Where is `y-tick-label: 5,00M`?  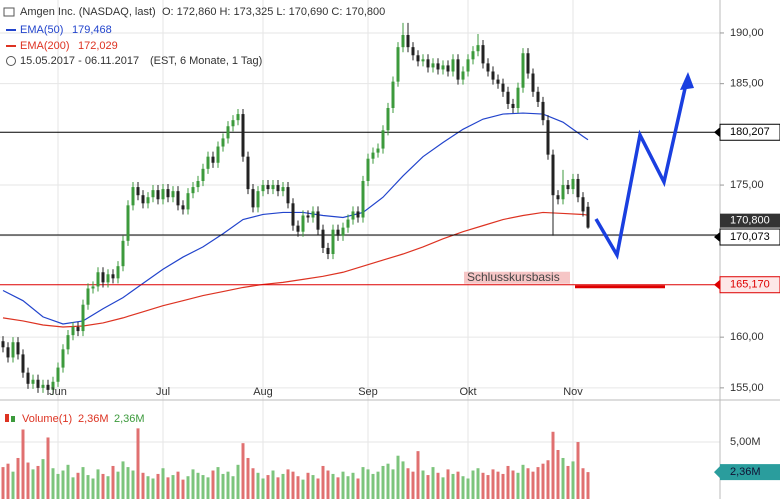 y-tick-label: 5,00M is located at coordinates (745, 442).